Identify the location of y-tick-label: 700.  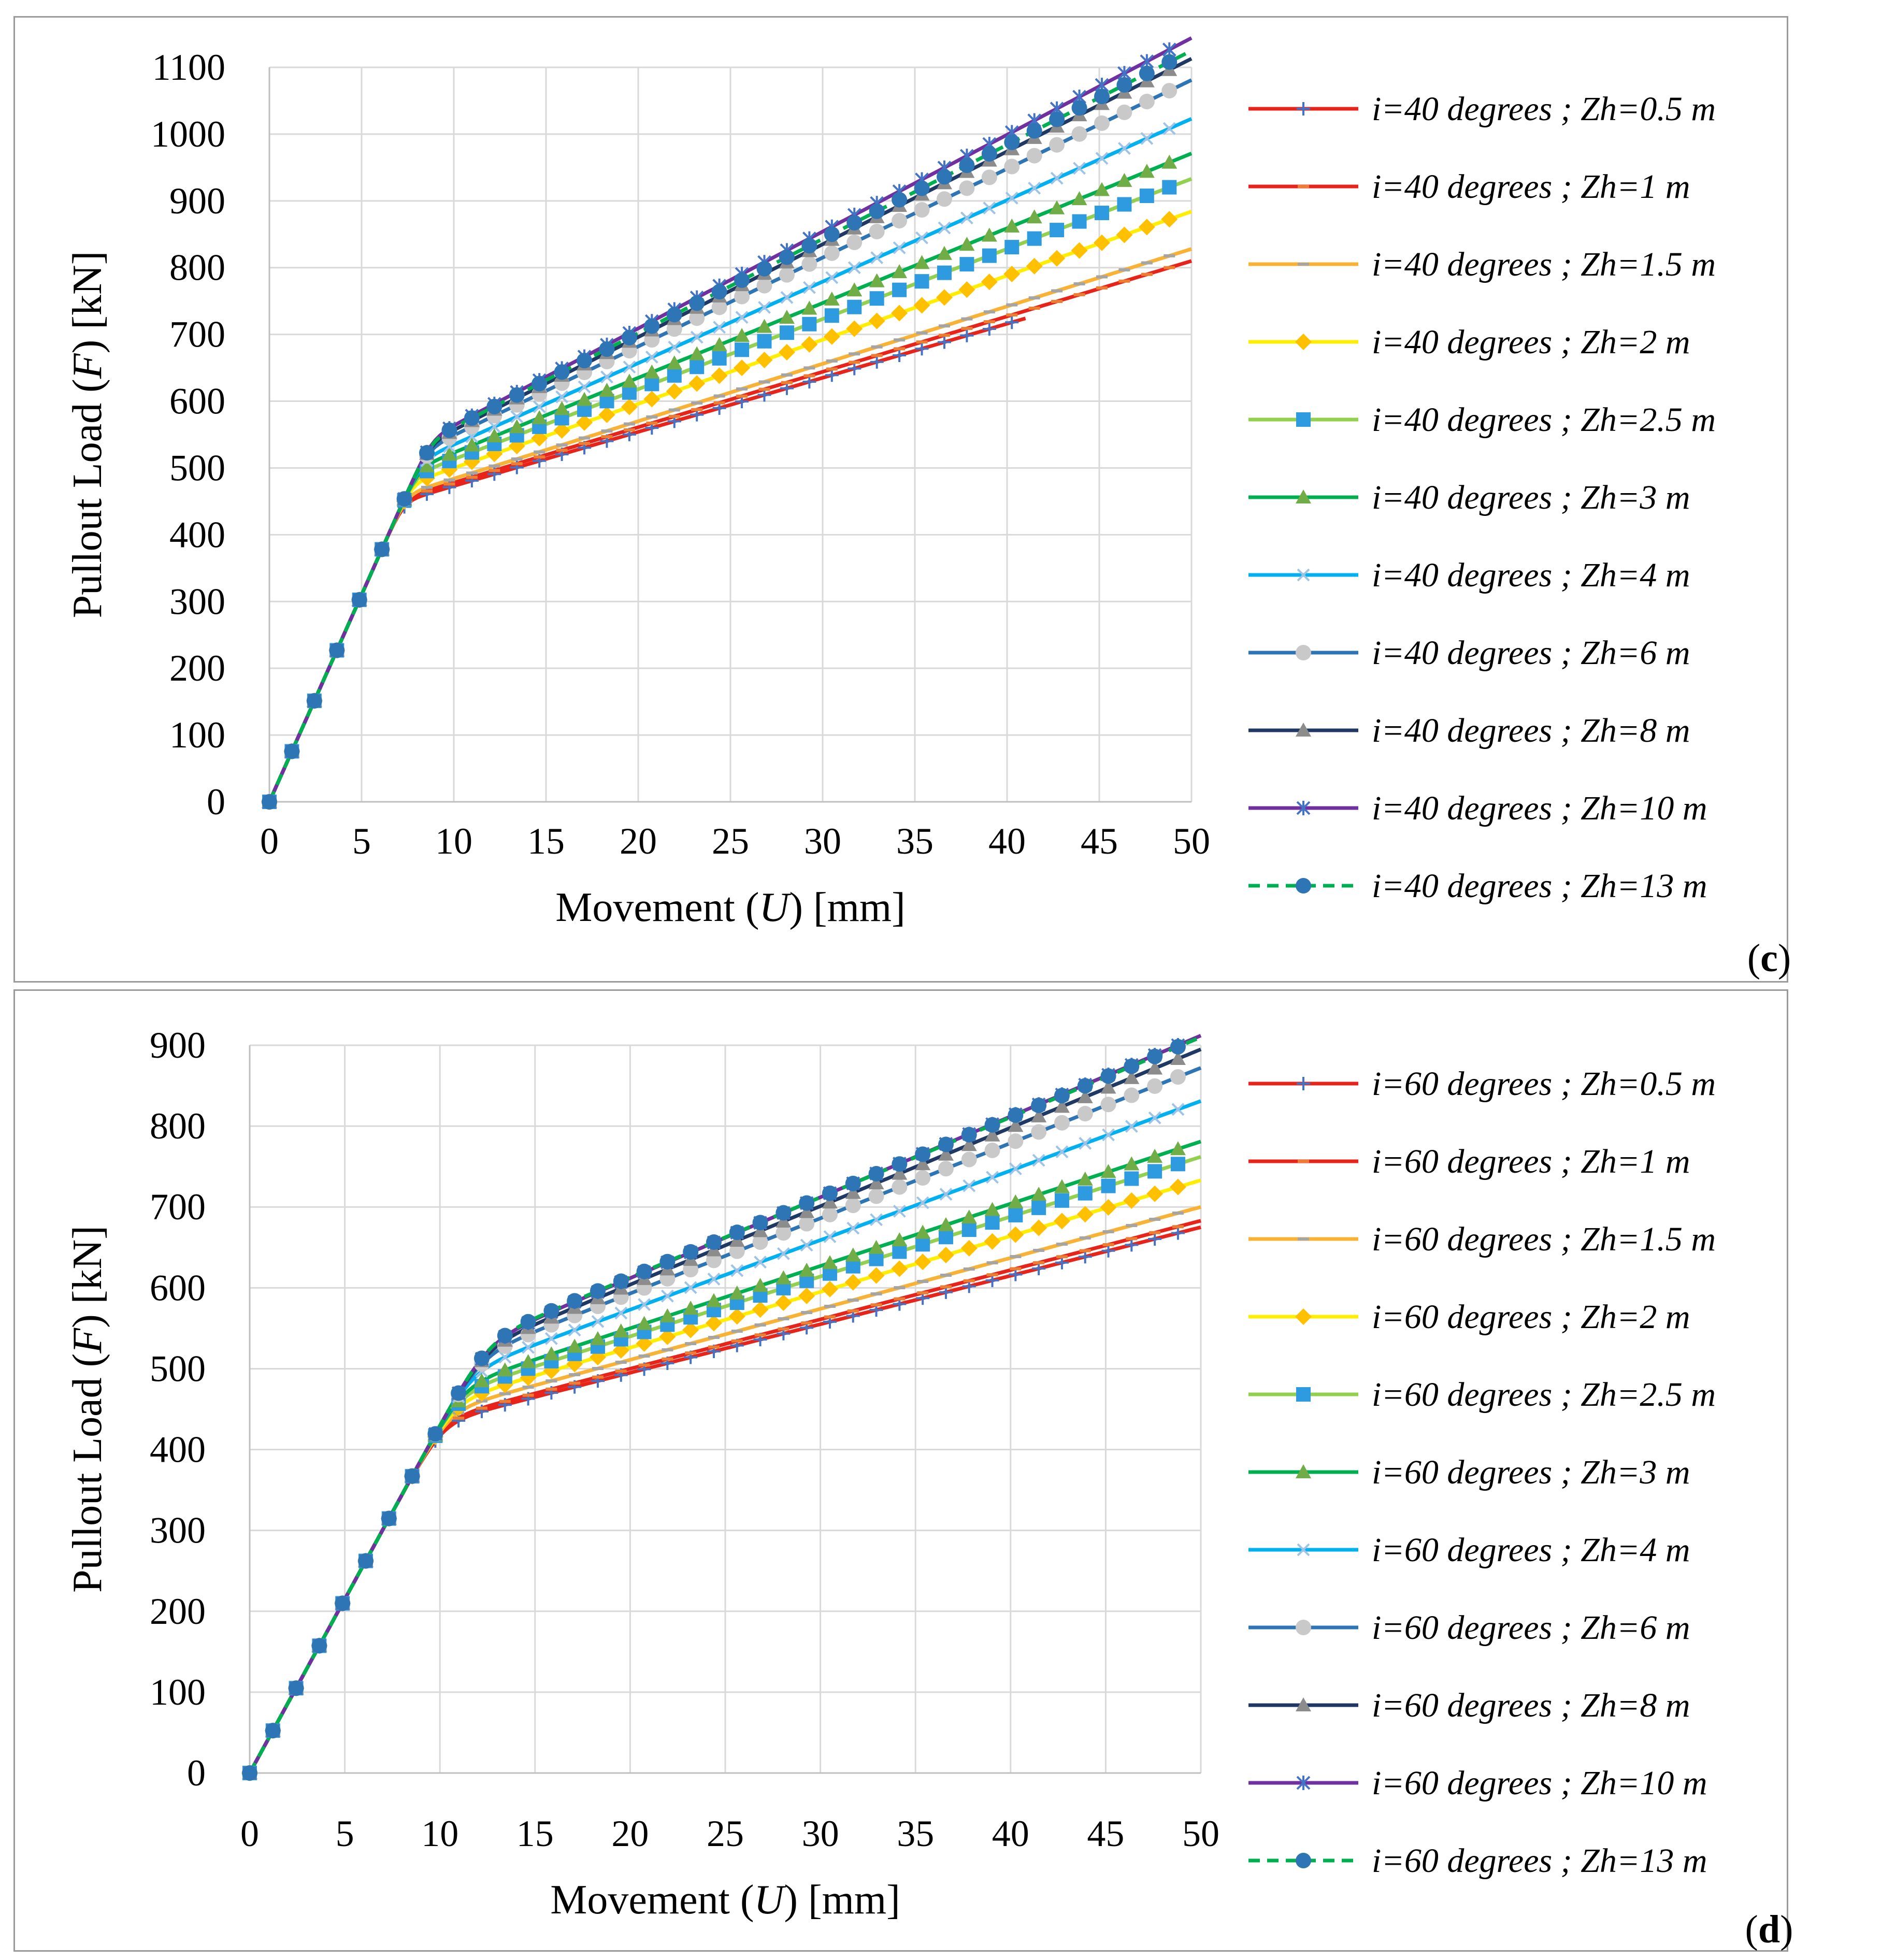
(178, 1207).